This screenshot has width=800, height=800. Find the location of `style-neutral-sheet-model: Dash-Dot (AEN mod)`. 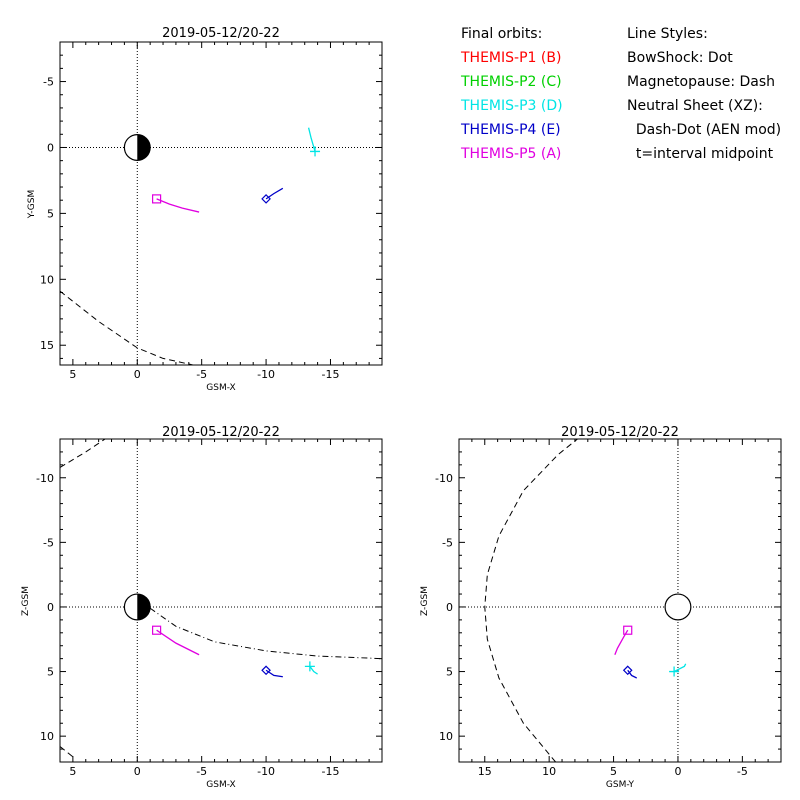

style-neutral-sheet-model: Dash-Dot (AEN mod) is located at coordinates (704, 130).